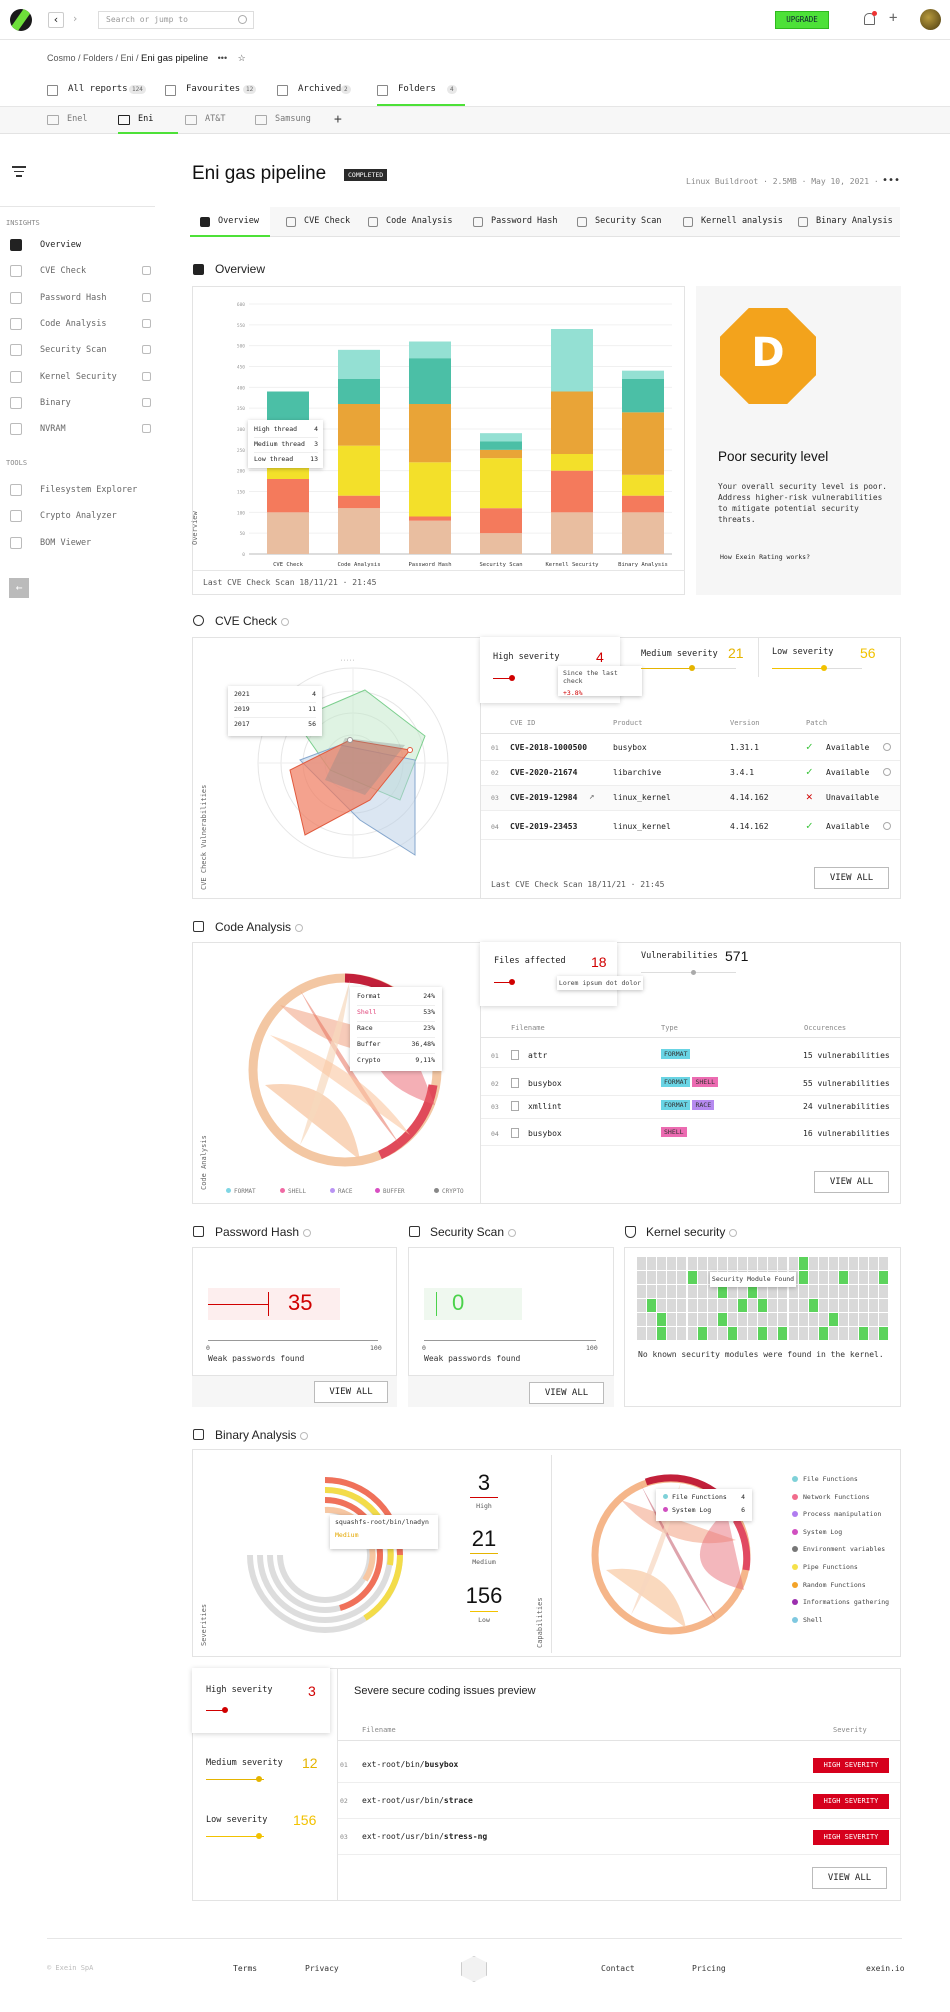 The image size is (950, 2012). I want to click on sidebar-item-code-analysis: Code Analysis, so click(82, 324).